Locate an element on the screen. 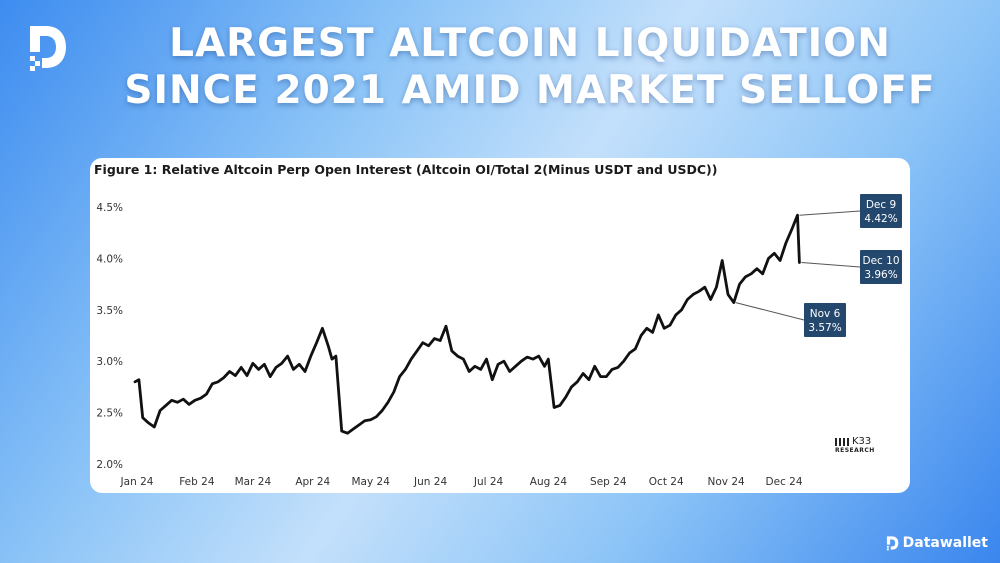 The image size is (1000, 563). y-tick-label: 4.0% is located at coordinates (109, 259).